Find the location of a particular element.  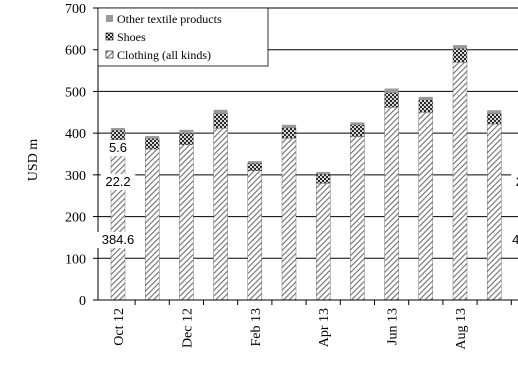

legend-label-shoes: Shoes is located at coordinates (131, 37).